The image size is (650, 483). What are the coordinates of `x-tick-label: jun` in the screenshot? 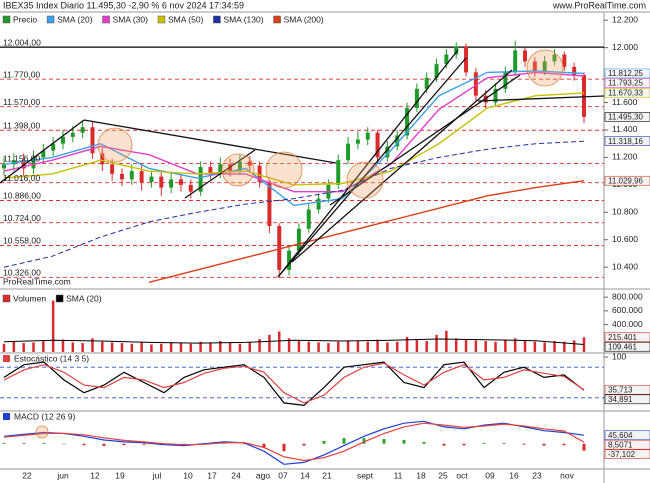 It's located at (62, 475).